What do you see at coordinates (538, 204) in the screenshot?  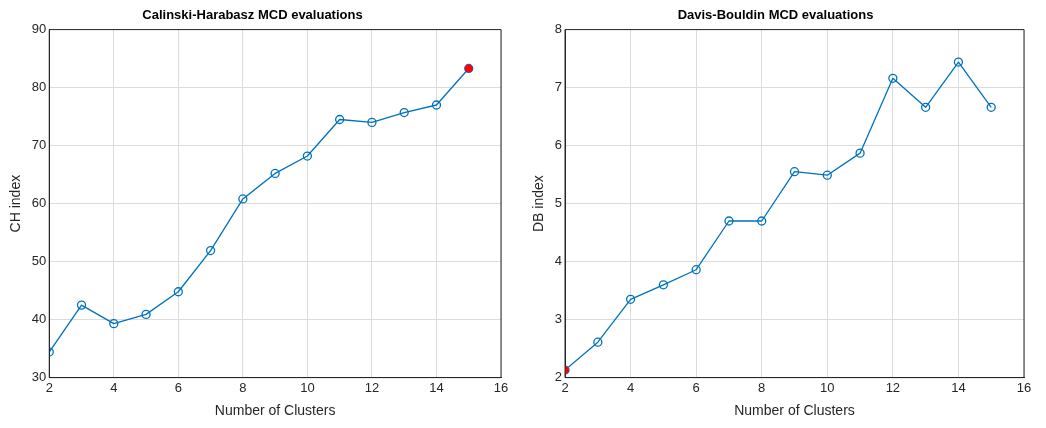 I see `y-axis-title: DB index` at bounding box center [538, 204].